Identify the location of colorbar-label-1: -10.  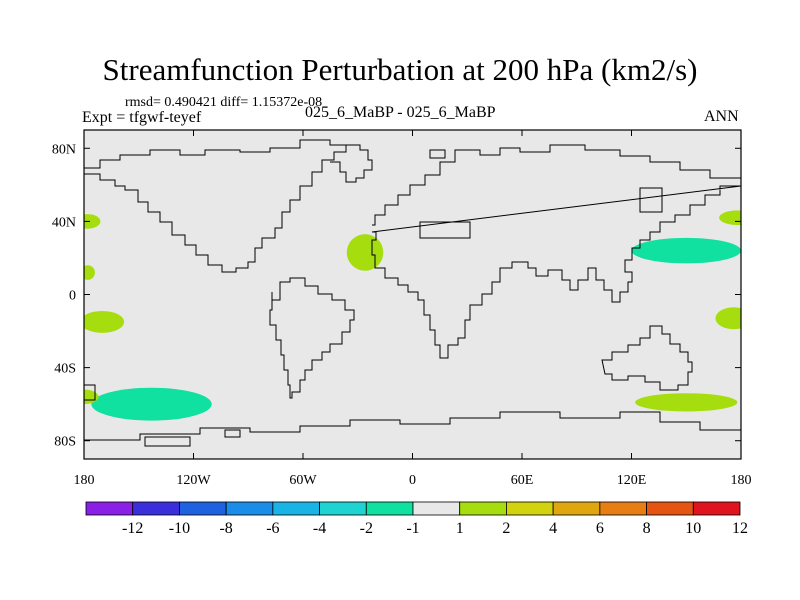
(179, 528).